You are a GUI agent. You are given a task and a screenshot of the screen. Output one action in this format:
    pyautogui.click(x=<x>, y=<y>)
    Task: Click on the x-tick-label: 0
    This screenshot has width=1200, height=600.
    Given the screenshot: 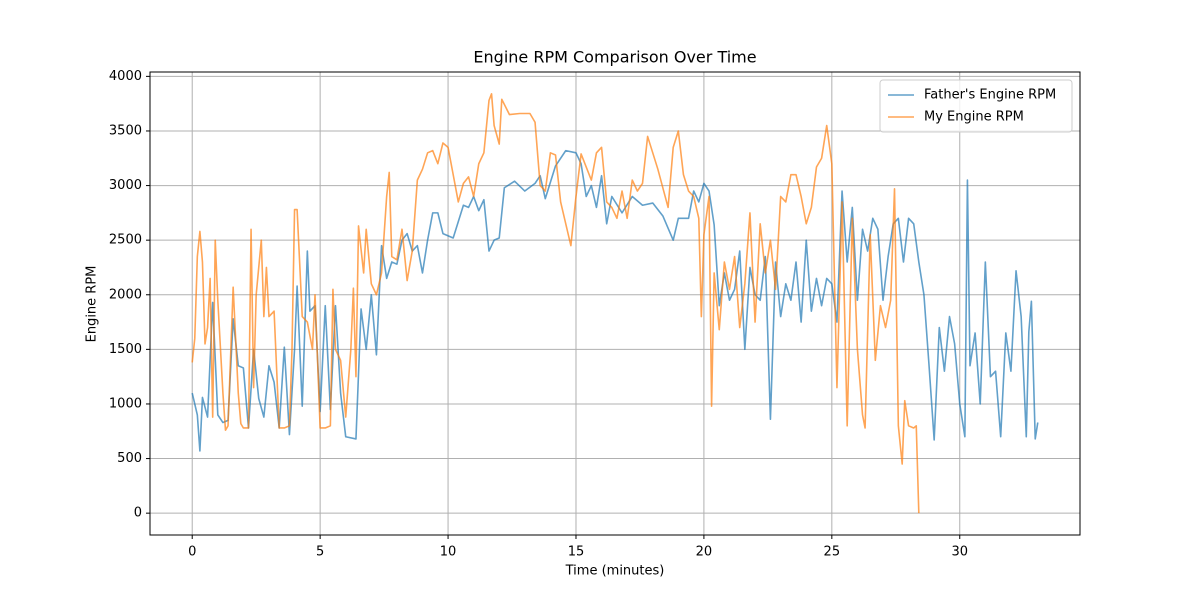 What is the action you would take?
    pyautogui.click(x=192, y=552)
    